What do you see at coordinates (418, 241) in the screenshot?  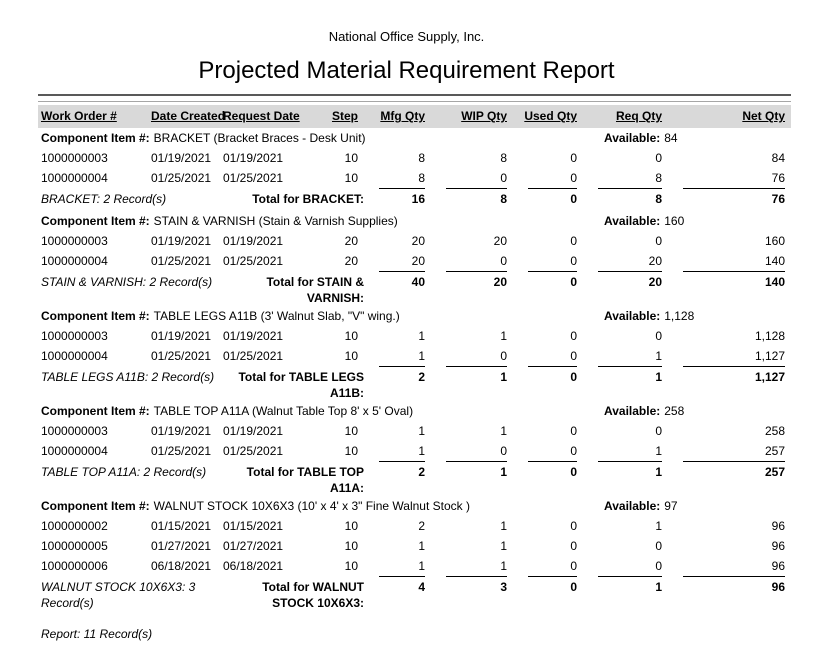 I see `mfg-qty-cell: 20` at bounding box center [418, 241].